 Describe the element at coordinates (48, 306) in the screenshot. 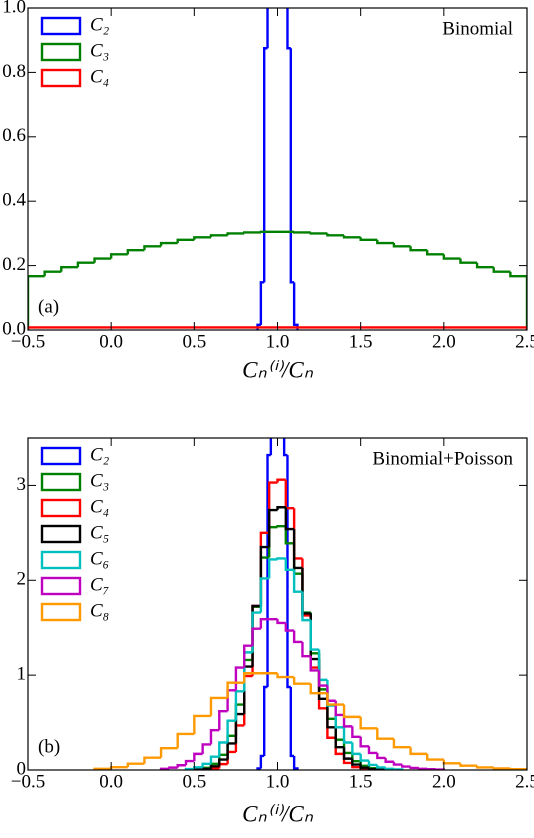

I see `panel-label: (a)` at that location.